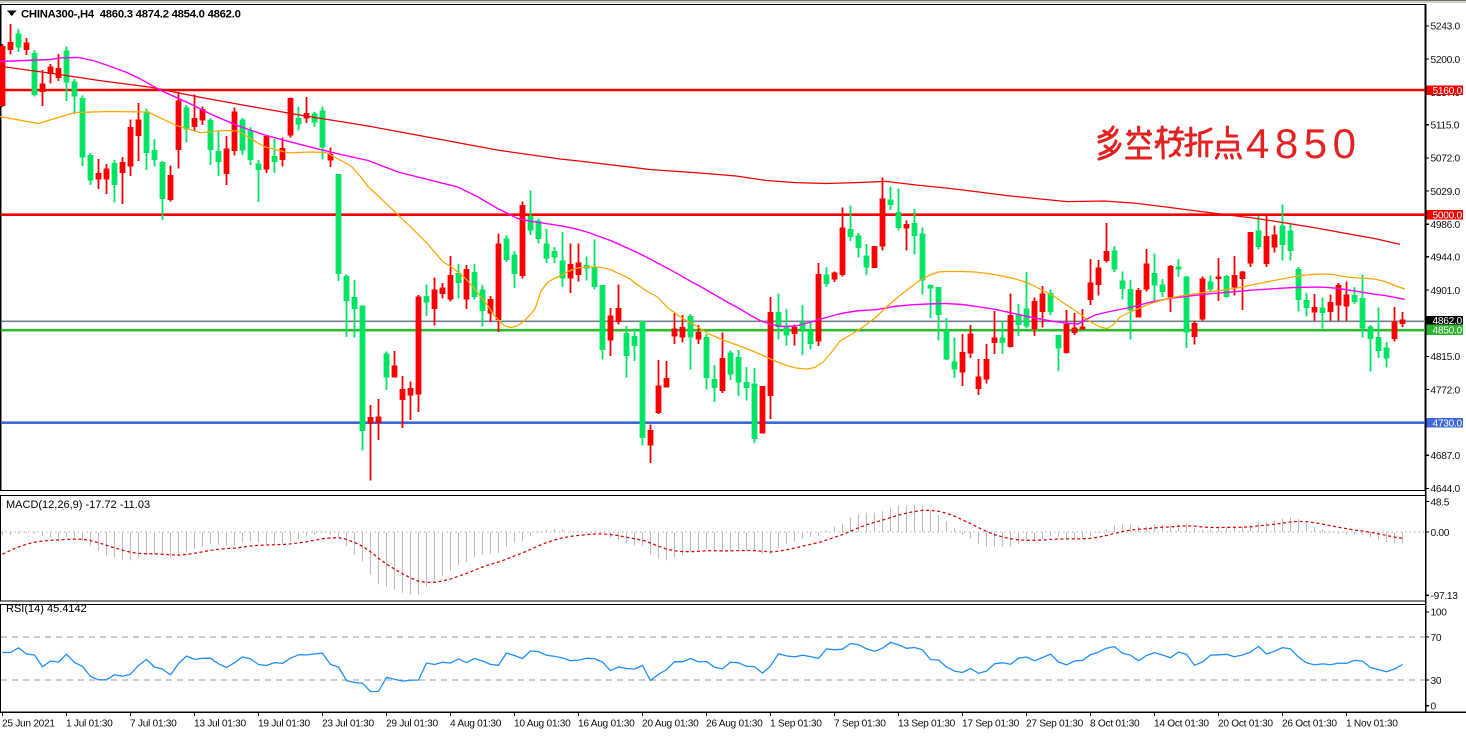  Describe the element at coordinates (1446, 357) in the screenshot. I see `svg-text: 4815.0` at that location.